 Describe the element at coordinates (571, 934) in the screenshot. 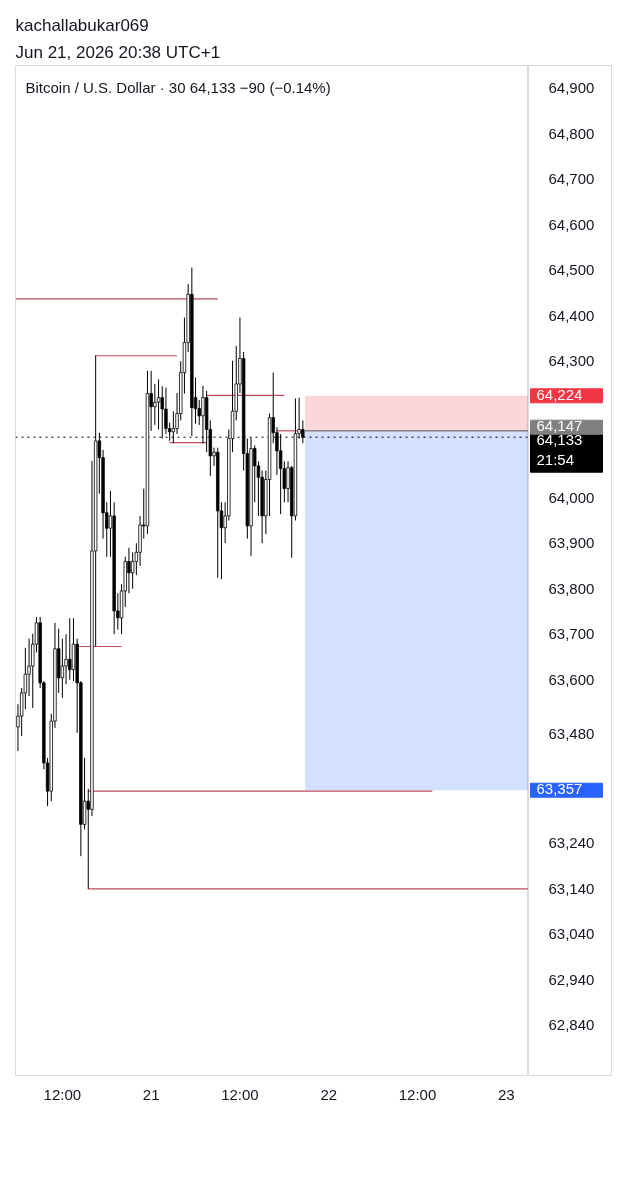

I see `y-tick-label: 63,040` at that location.